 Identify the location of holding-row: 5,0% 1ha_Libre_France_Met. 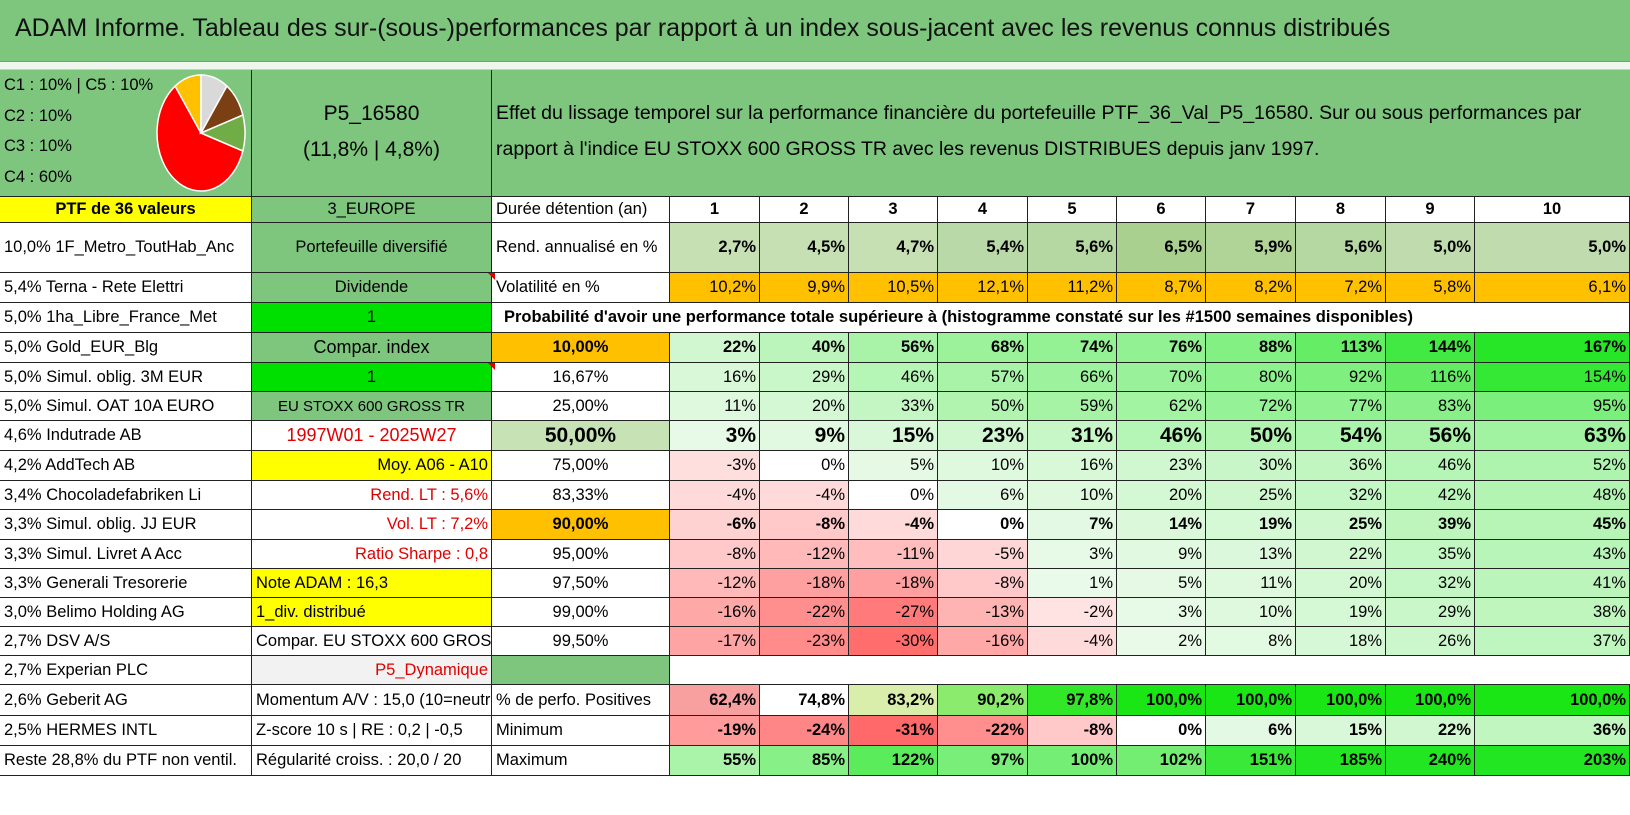
(126, 318).